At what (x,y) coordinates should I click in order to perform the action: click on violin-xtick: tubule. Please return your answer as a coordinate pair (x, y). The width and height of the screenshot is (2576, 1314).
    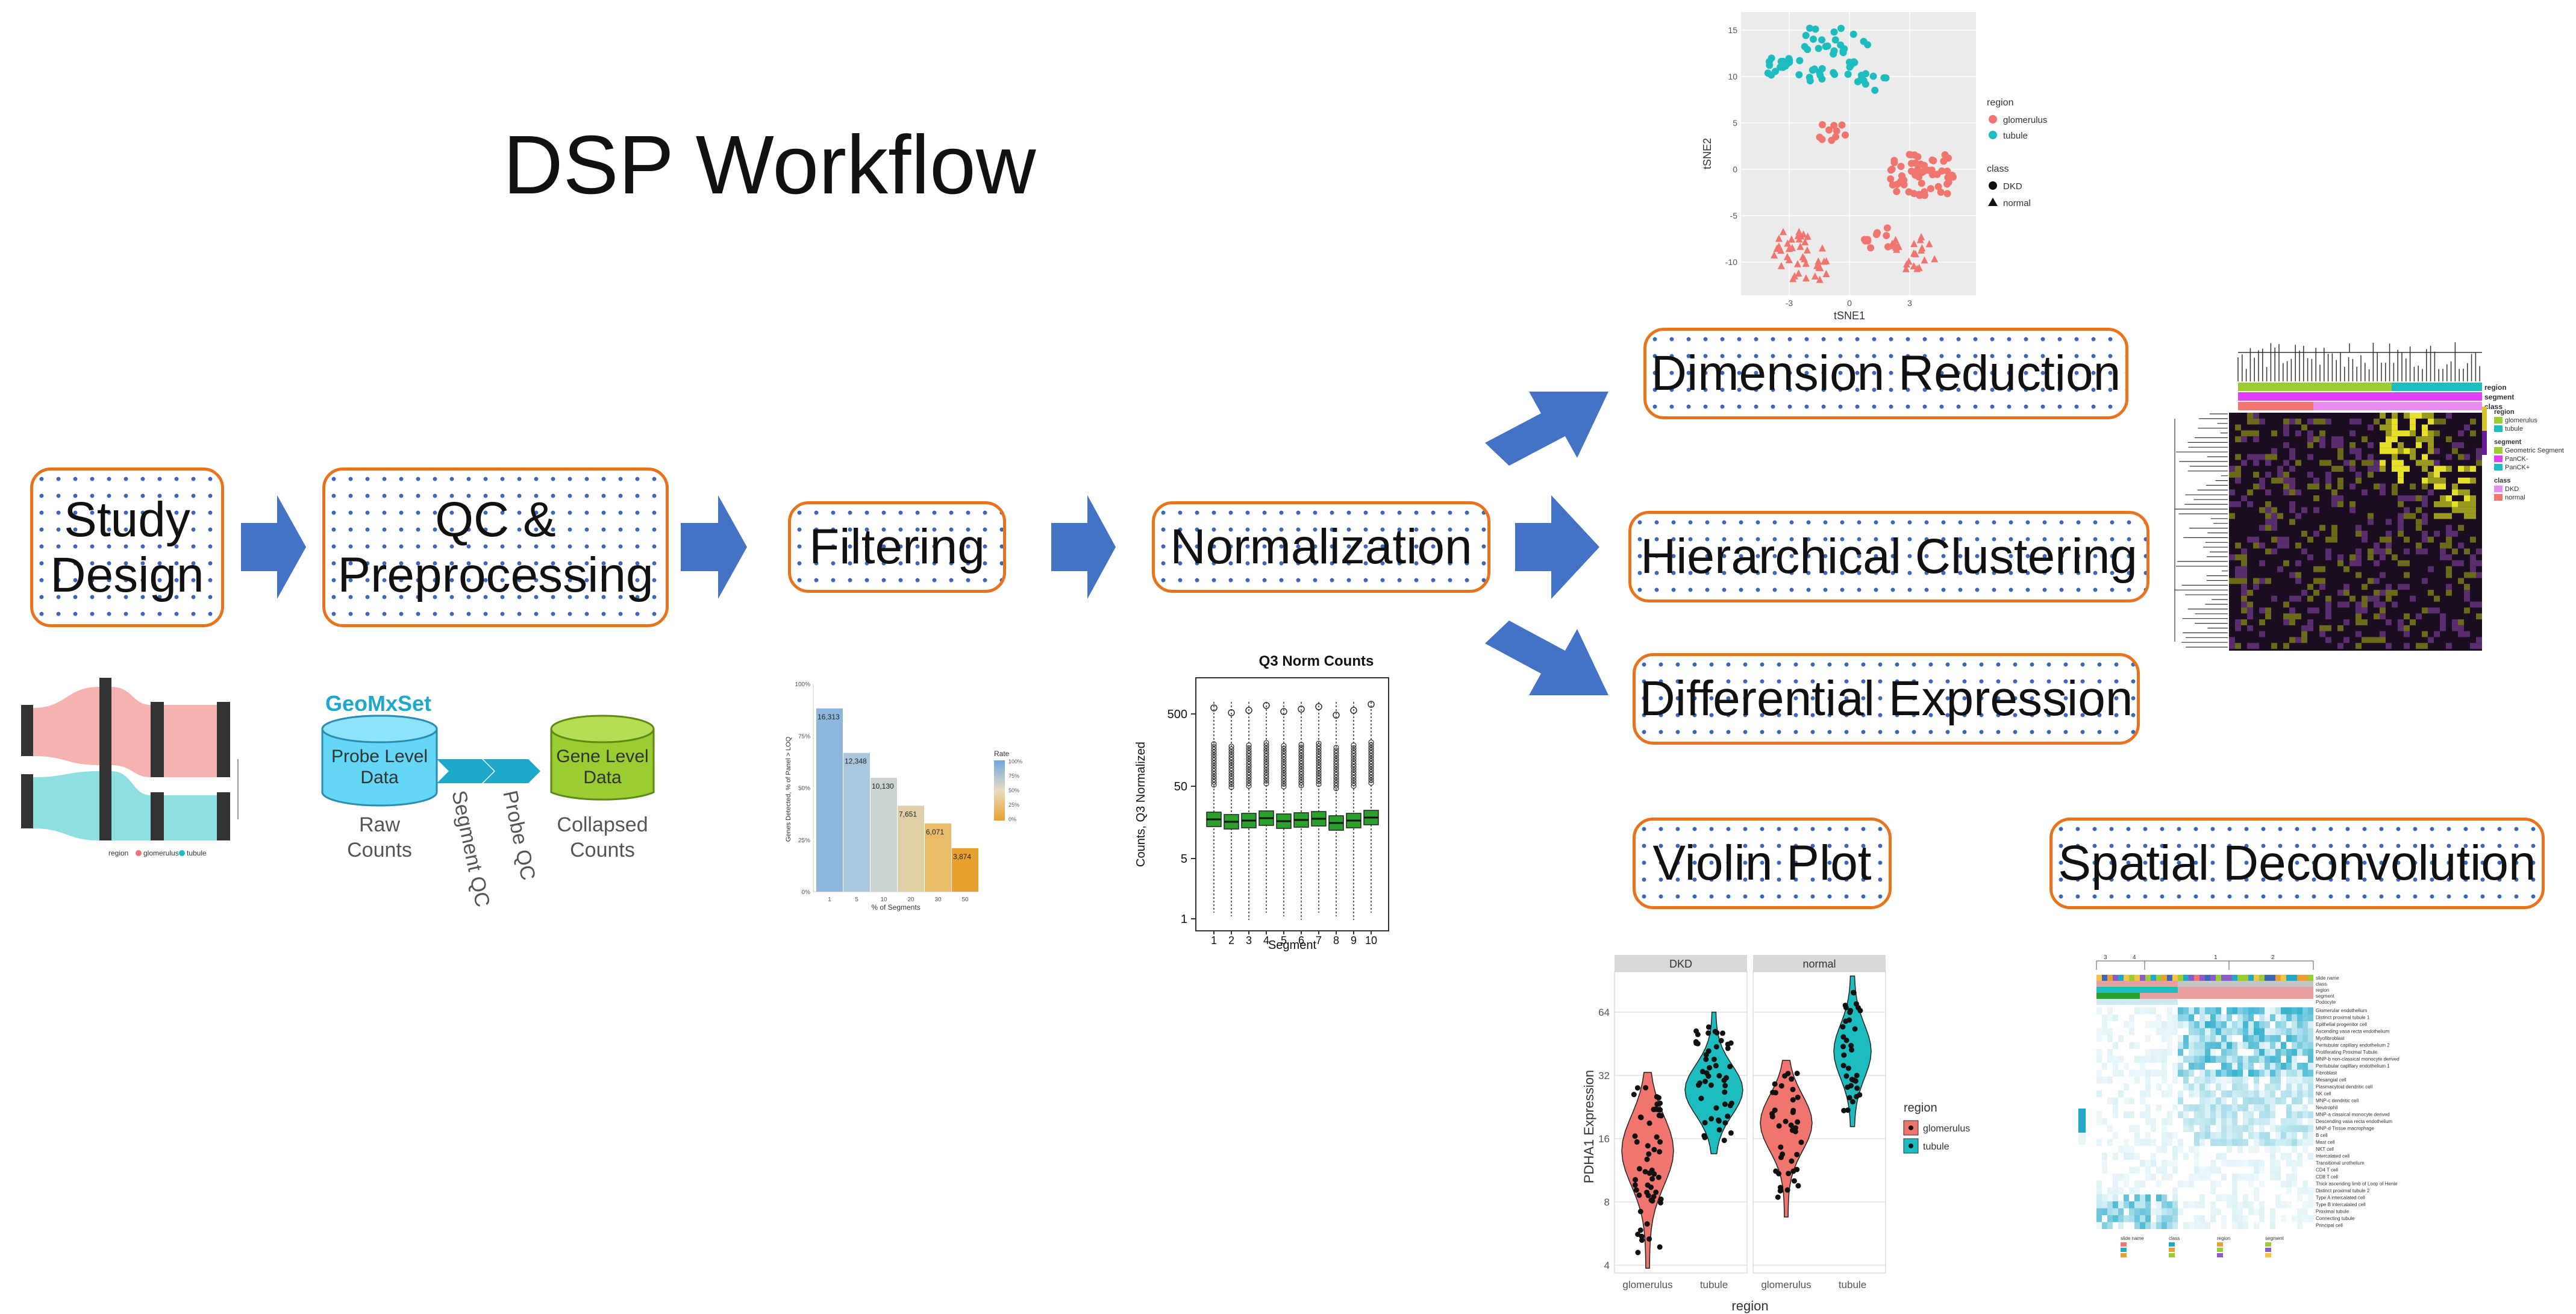
    Looking at the image, I should click on (1853, 1285).